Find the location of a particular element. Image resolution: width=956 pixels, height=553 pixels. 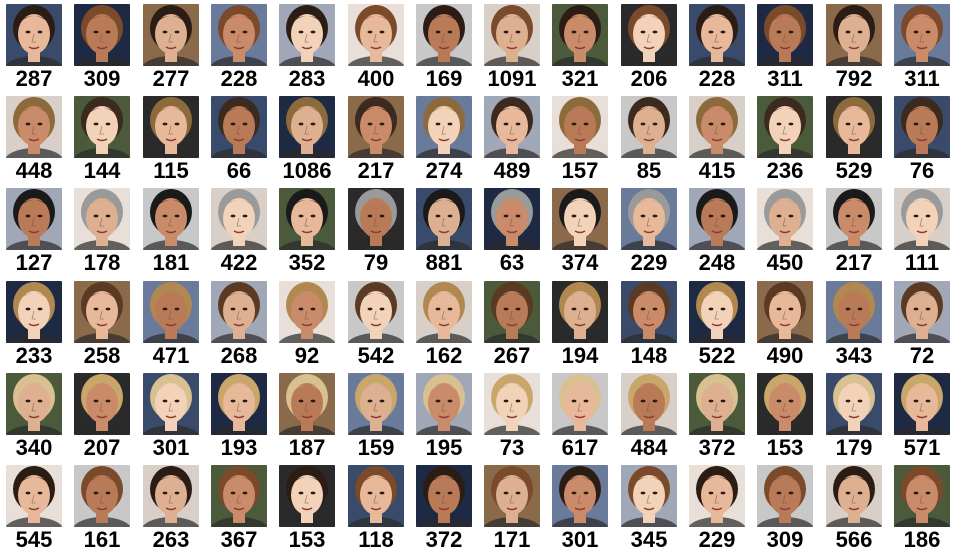

face-label: 263 is located at coordinates (171, 539).